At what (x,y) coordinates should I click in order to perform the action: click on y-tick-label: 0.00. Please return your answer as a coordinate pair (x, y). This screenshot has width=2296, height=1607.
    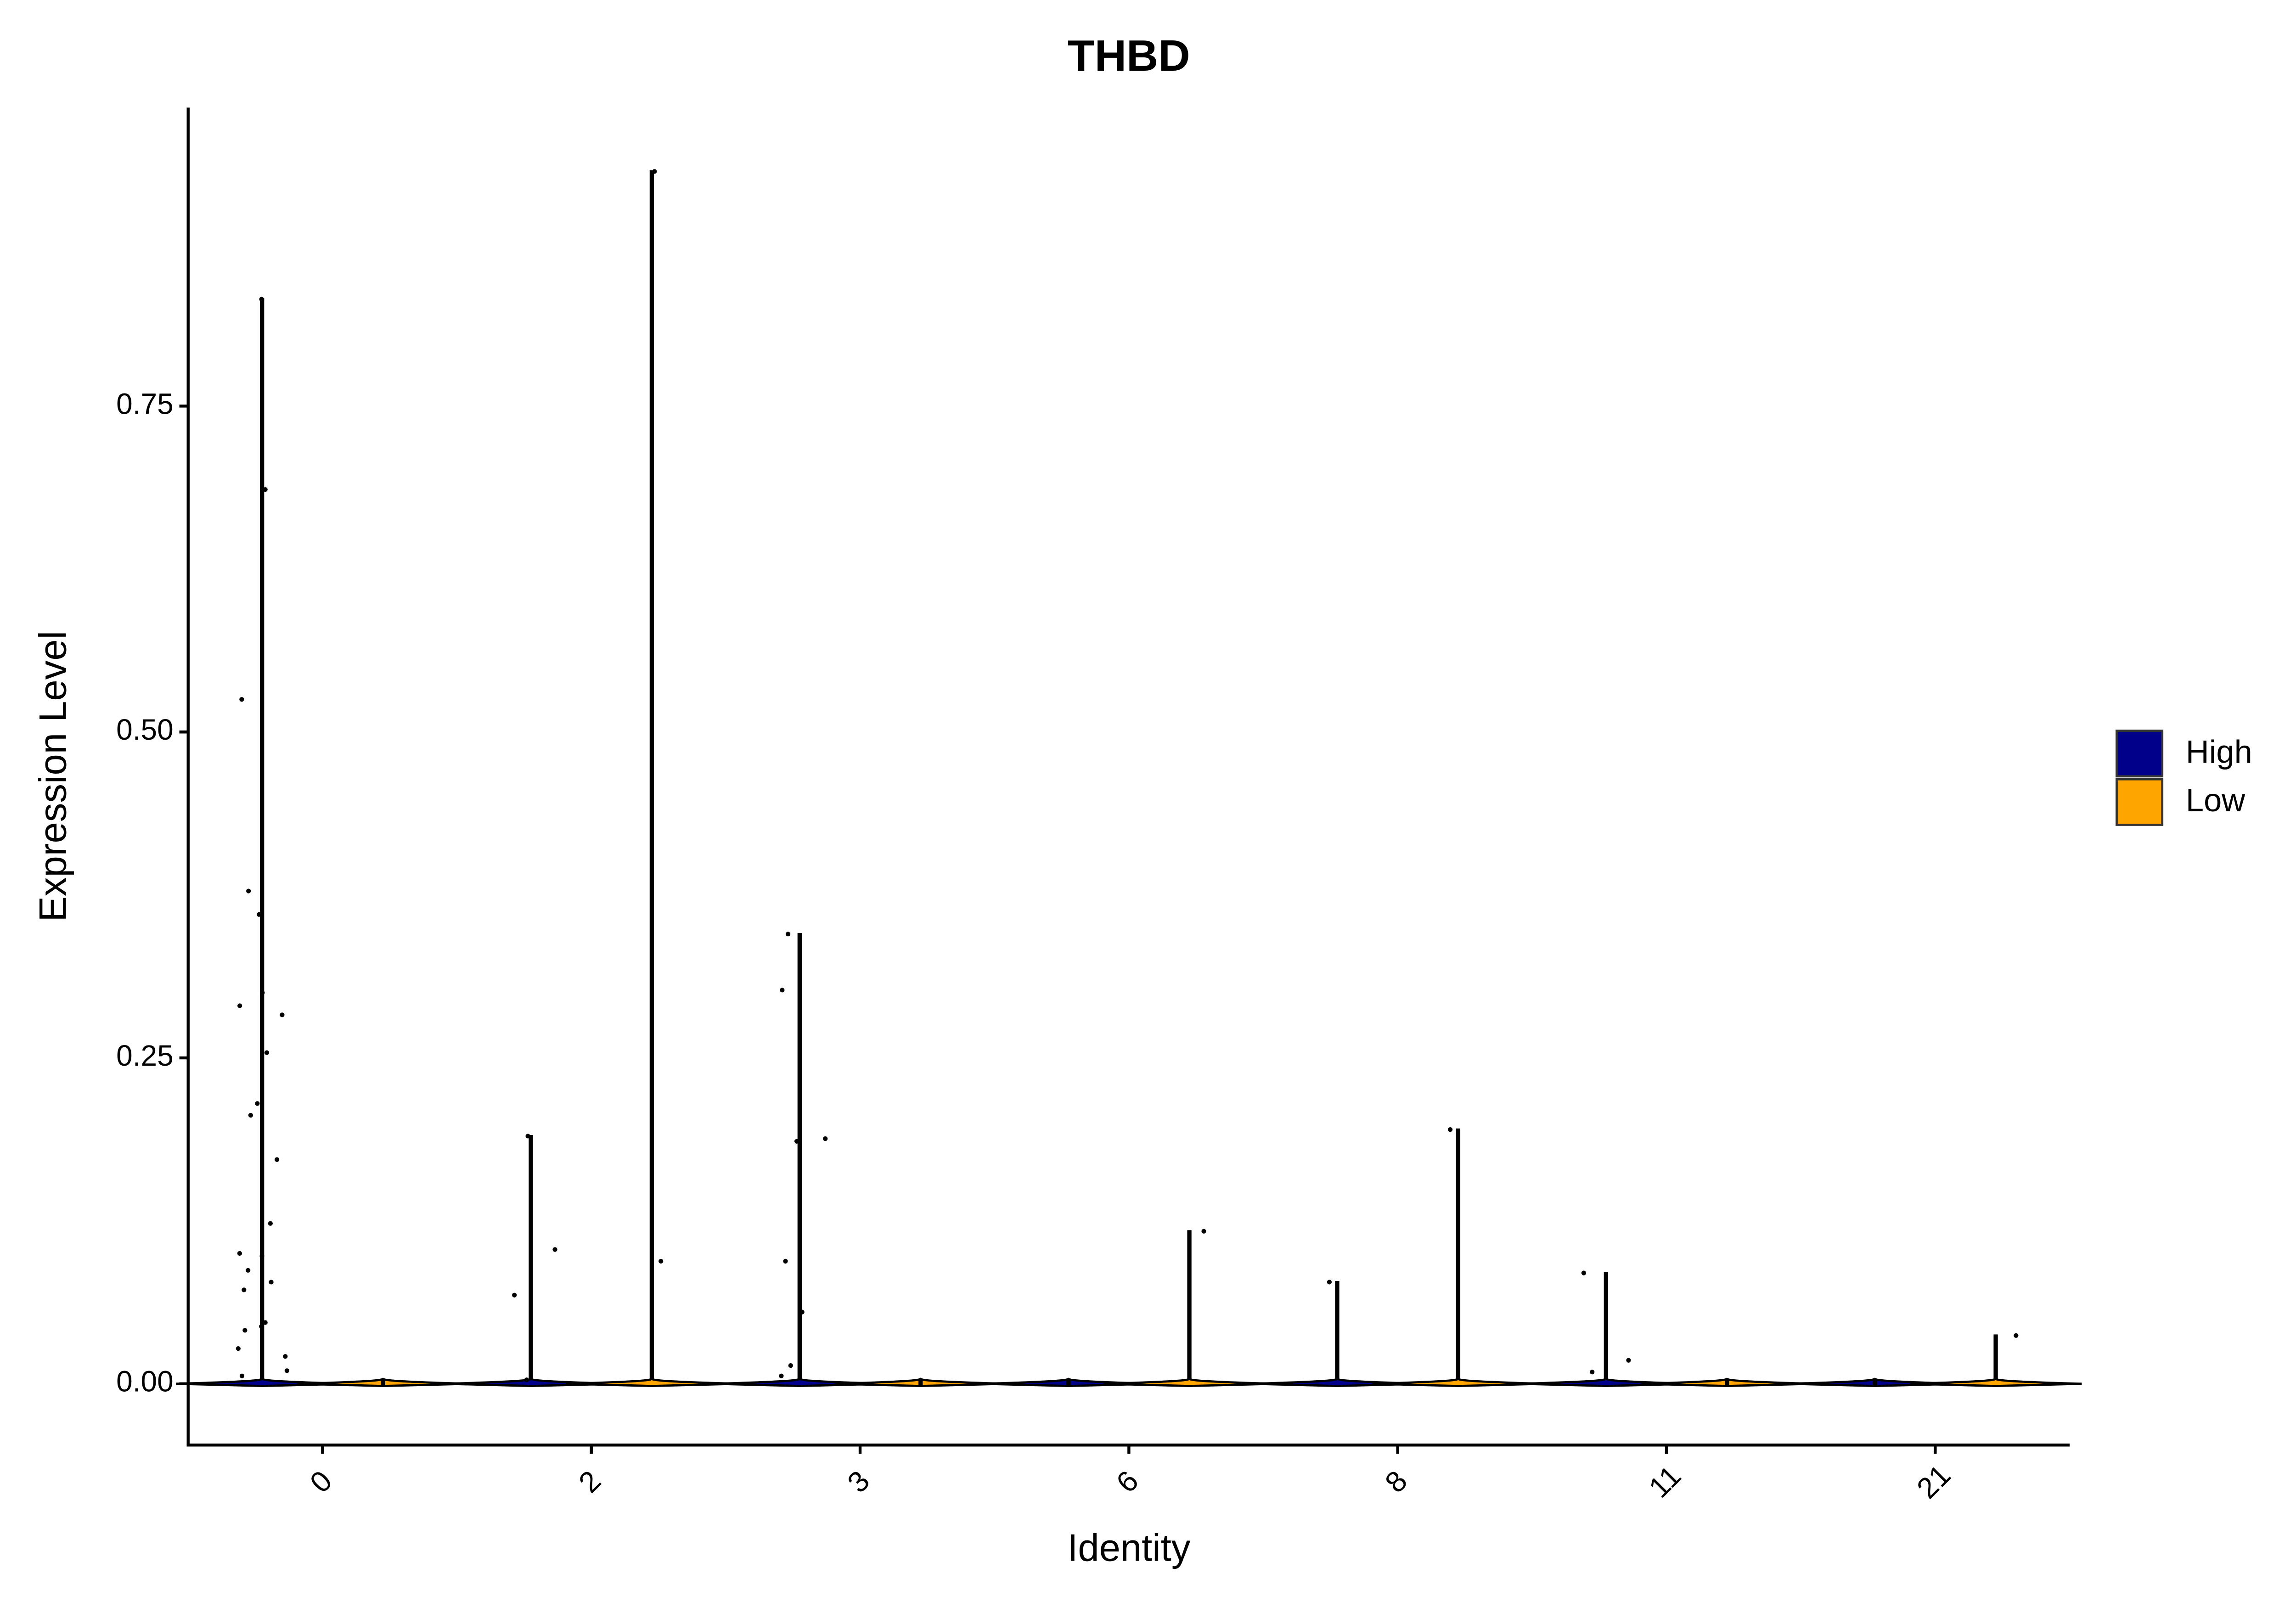
    Looking at the image, I should click on (145, 1381).